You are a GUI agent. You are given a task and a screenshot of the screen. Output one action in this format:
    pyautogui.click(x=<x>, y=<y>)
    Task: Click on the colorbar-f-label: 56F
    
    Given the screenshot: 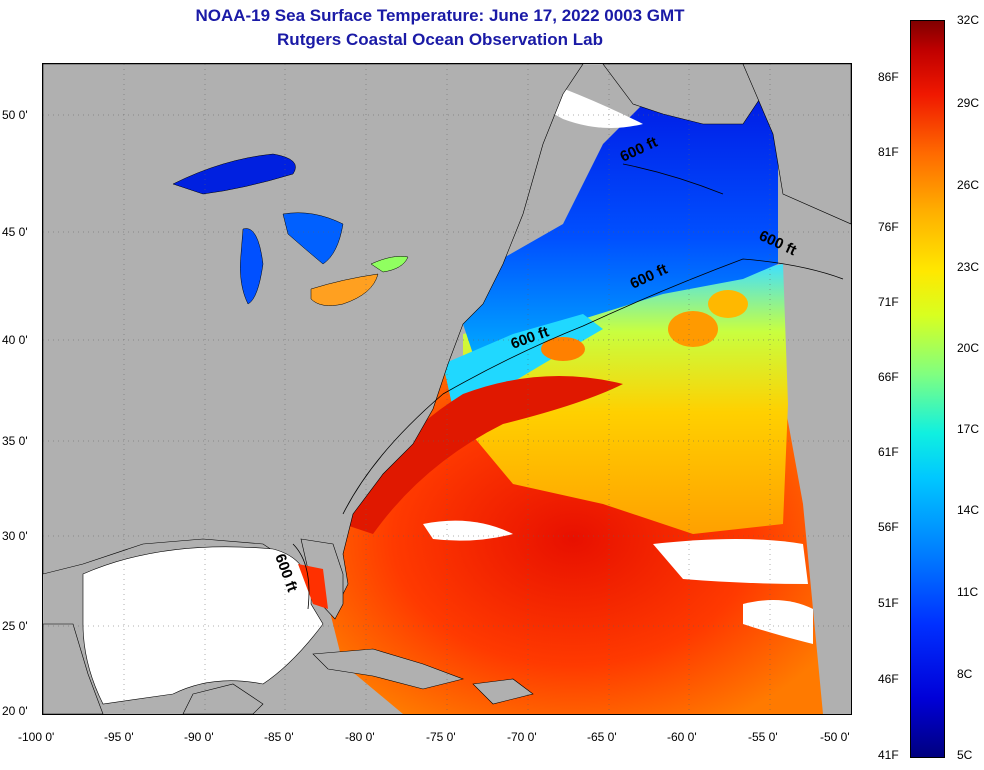 What is the action you would take?
    pyautogui.click(x=888, y=527)
    